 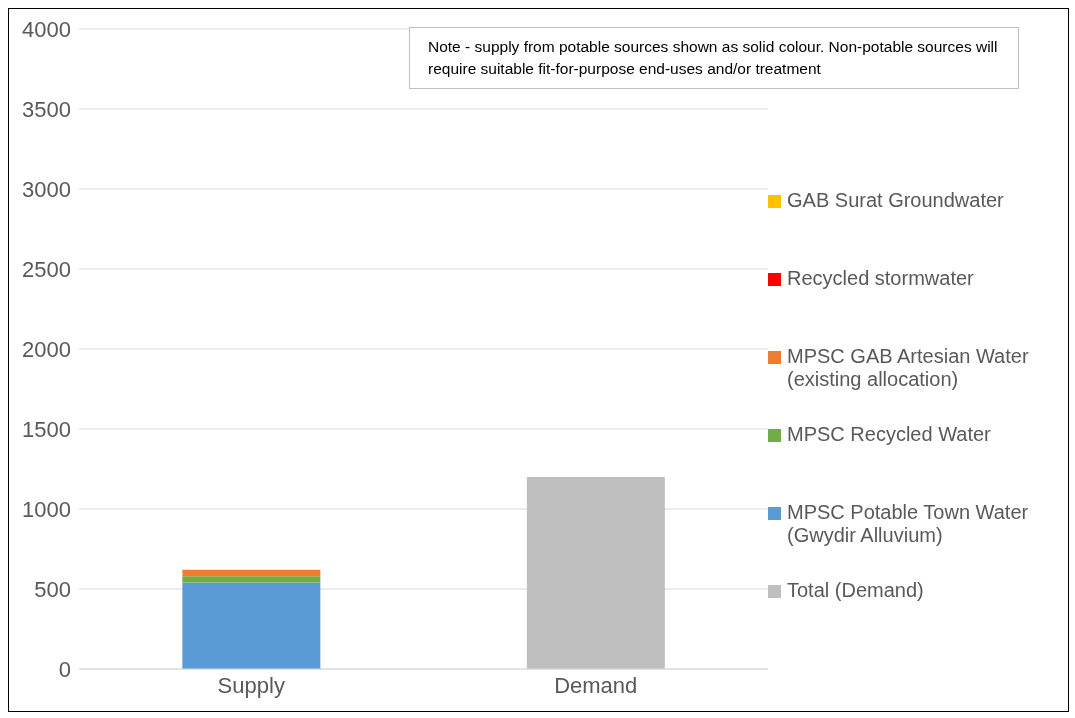 What do you see at coordinates (881, 278) in the screenshot?
I see `legend-label: Recycled stormwater` at bounding box center [881, 278].